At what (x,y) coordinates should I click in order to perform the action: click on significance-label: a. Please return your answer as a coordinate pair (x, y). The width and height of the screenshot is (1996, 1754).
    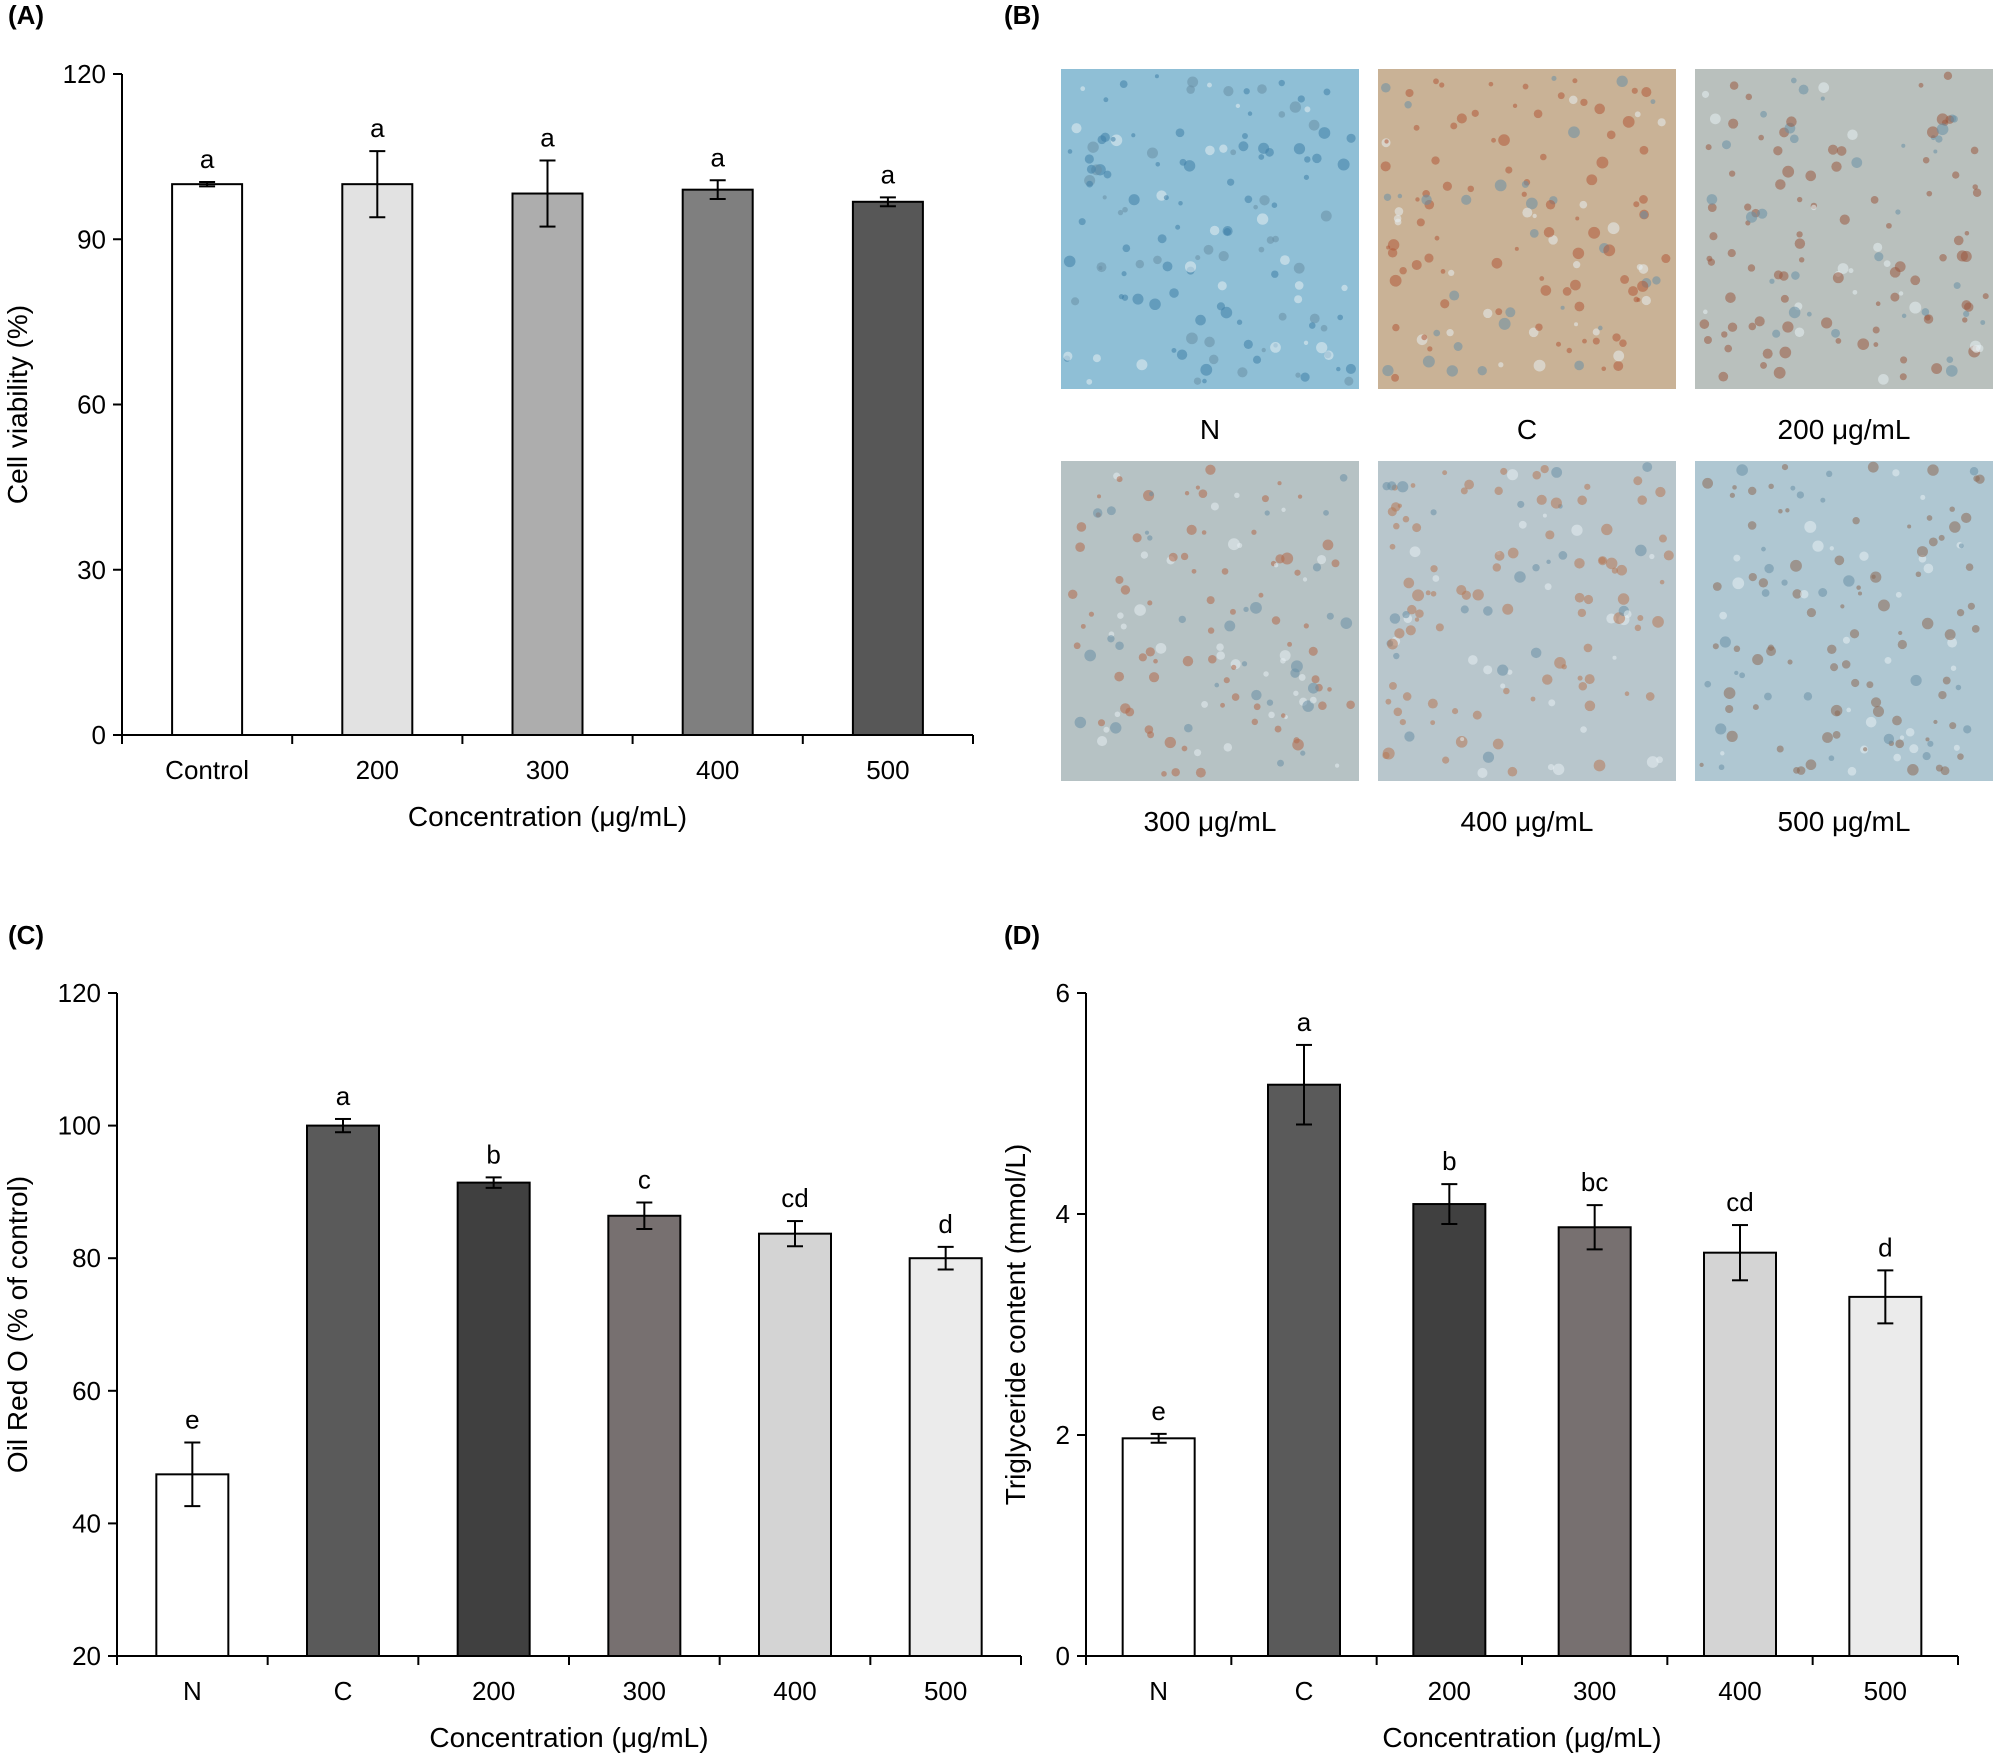
    Looking at the image, I should click on (1304, 1022).